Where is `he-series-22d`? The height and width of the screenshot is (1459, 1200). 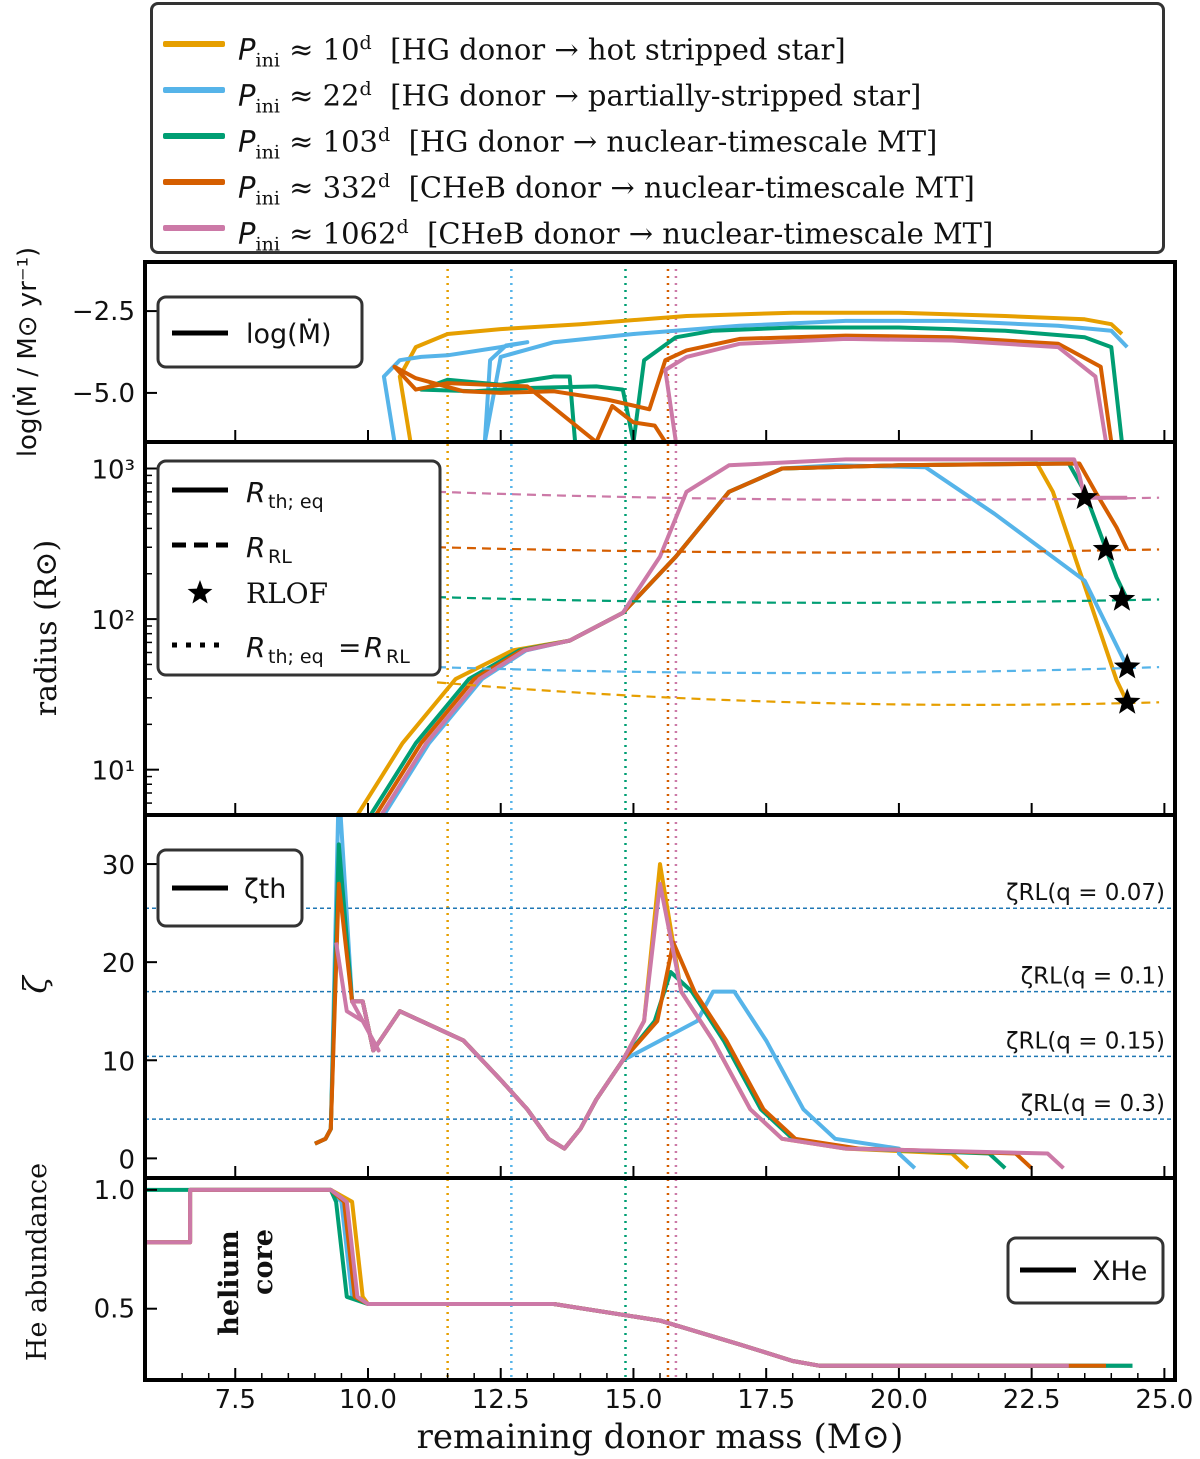
he-series-22d is located at coordinates (639, 1277).